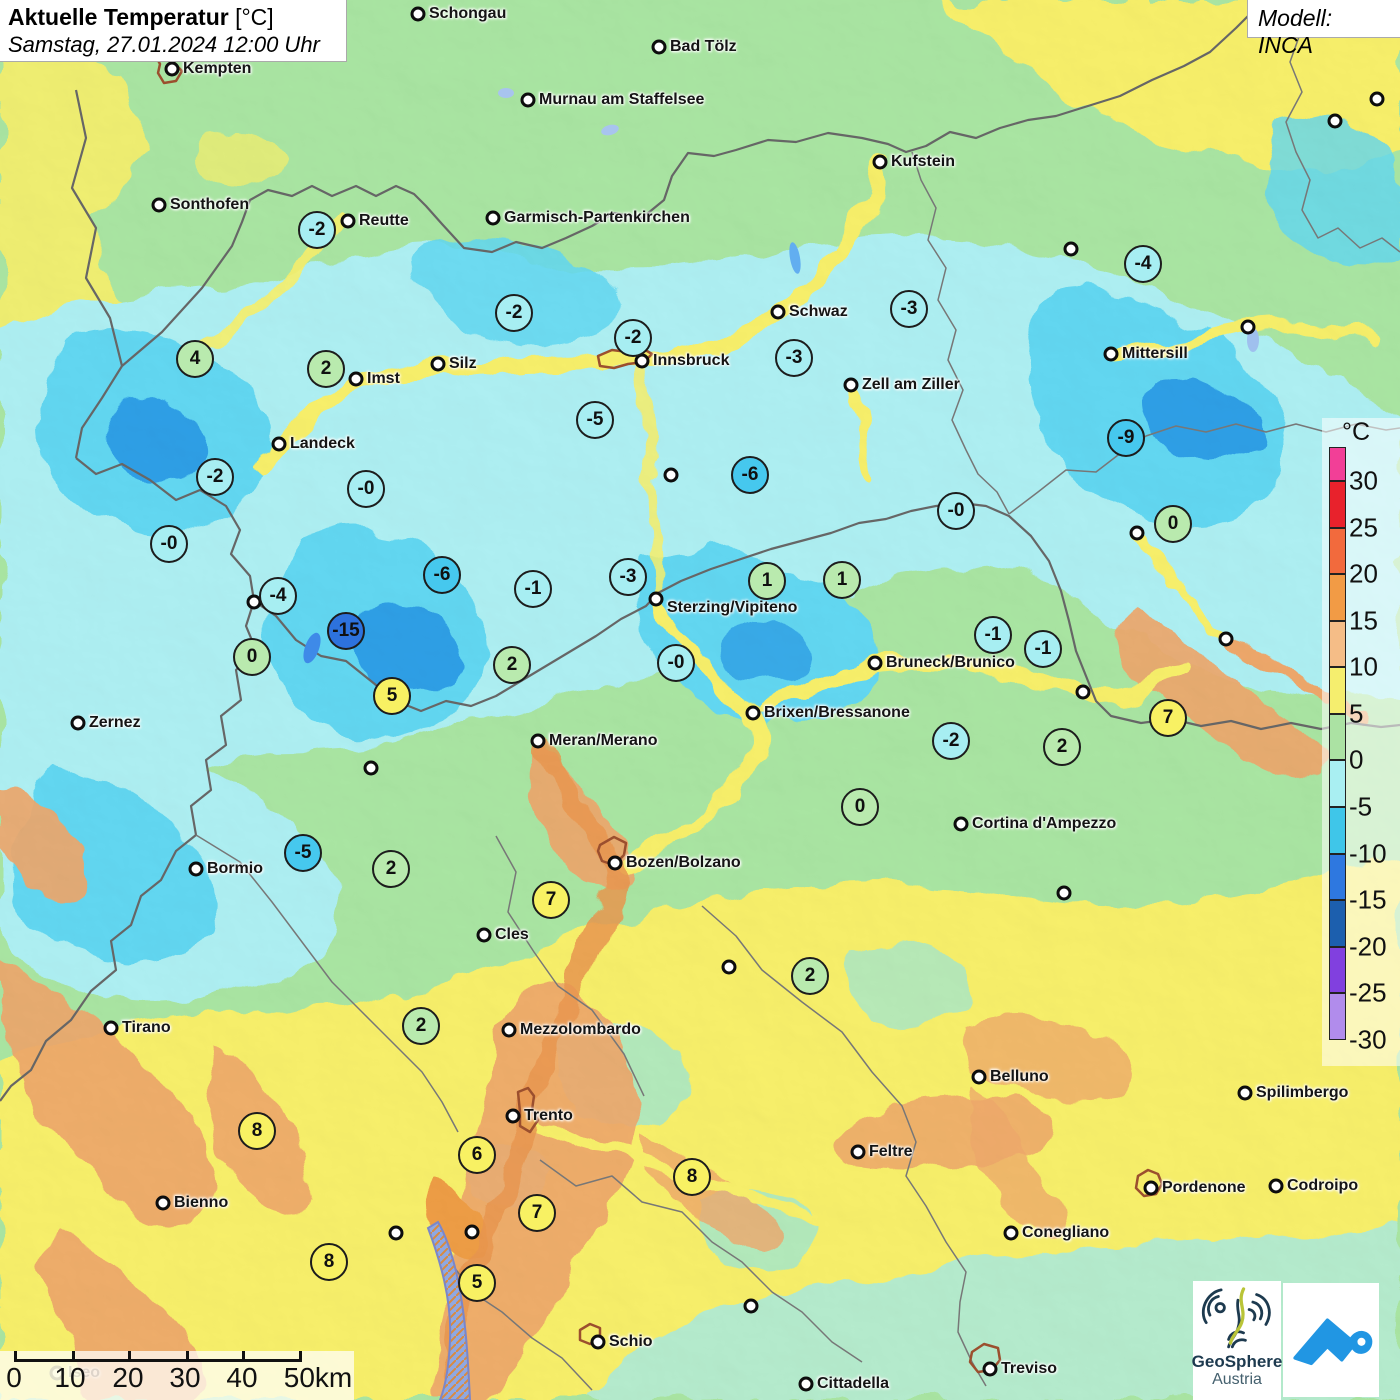 Image resolution: width=1400 pixels, height=1400 pixels. I want to click on colorbar-tick-label: -20, so click(1368, 946).